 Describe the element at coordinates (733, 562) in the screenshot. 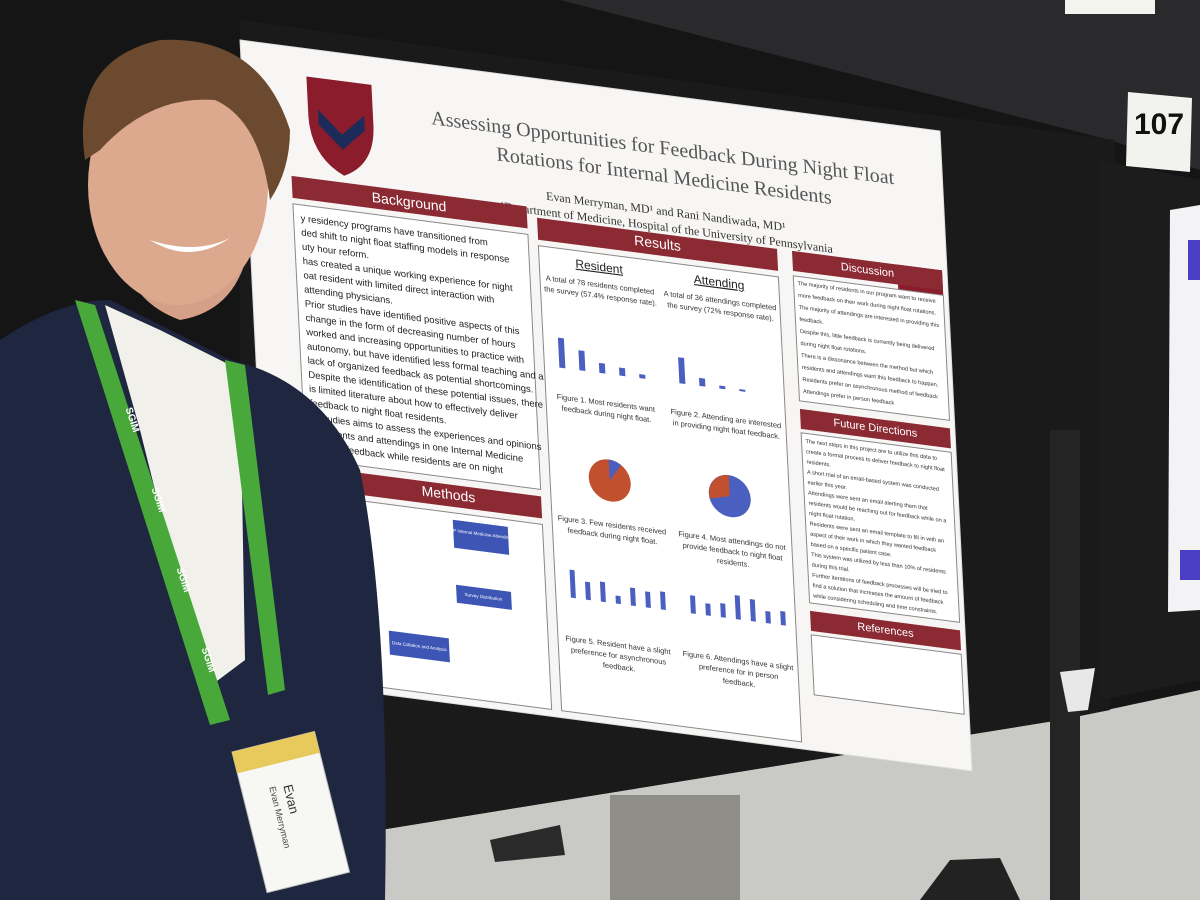

I see `figure-caption: residents.` at that location.